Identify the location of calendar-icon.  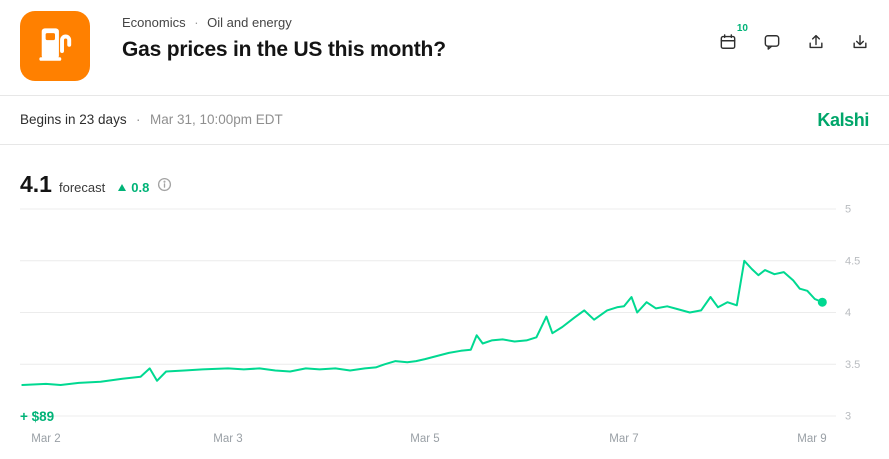
(728, 43).